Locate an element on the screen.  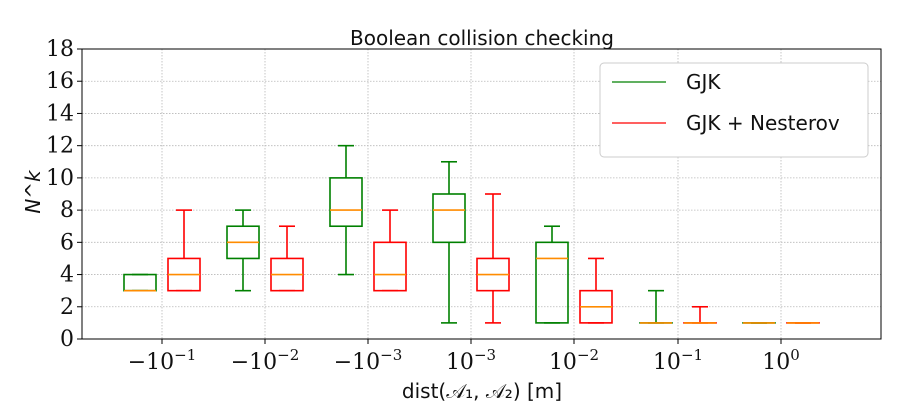
x-tick-label: −10−2 is located at coordinates (265, 360).